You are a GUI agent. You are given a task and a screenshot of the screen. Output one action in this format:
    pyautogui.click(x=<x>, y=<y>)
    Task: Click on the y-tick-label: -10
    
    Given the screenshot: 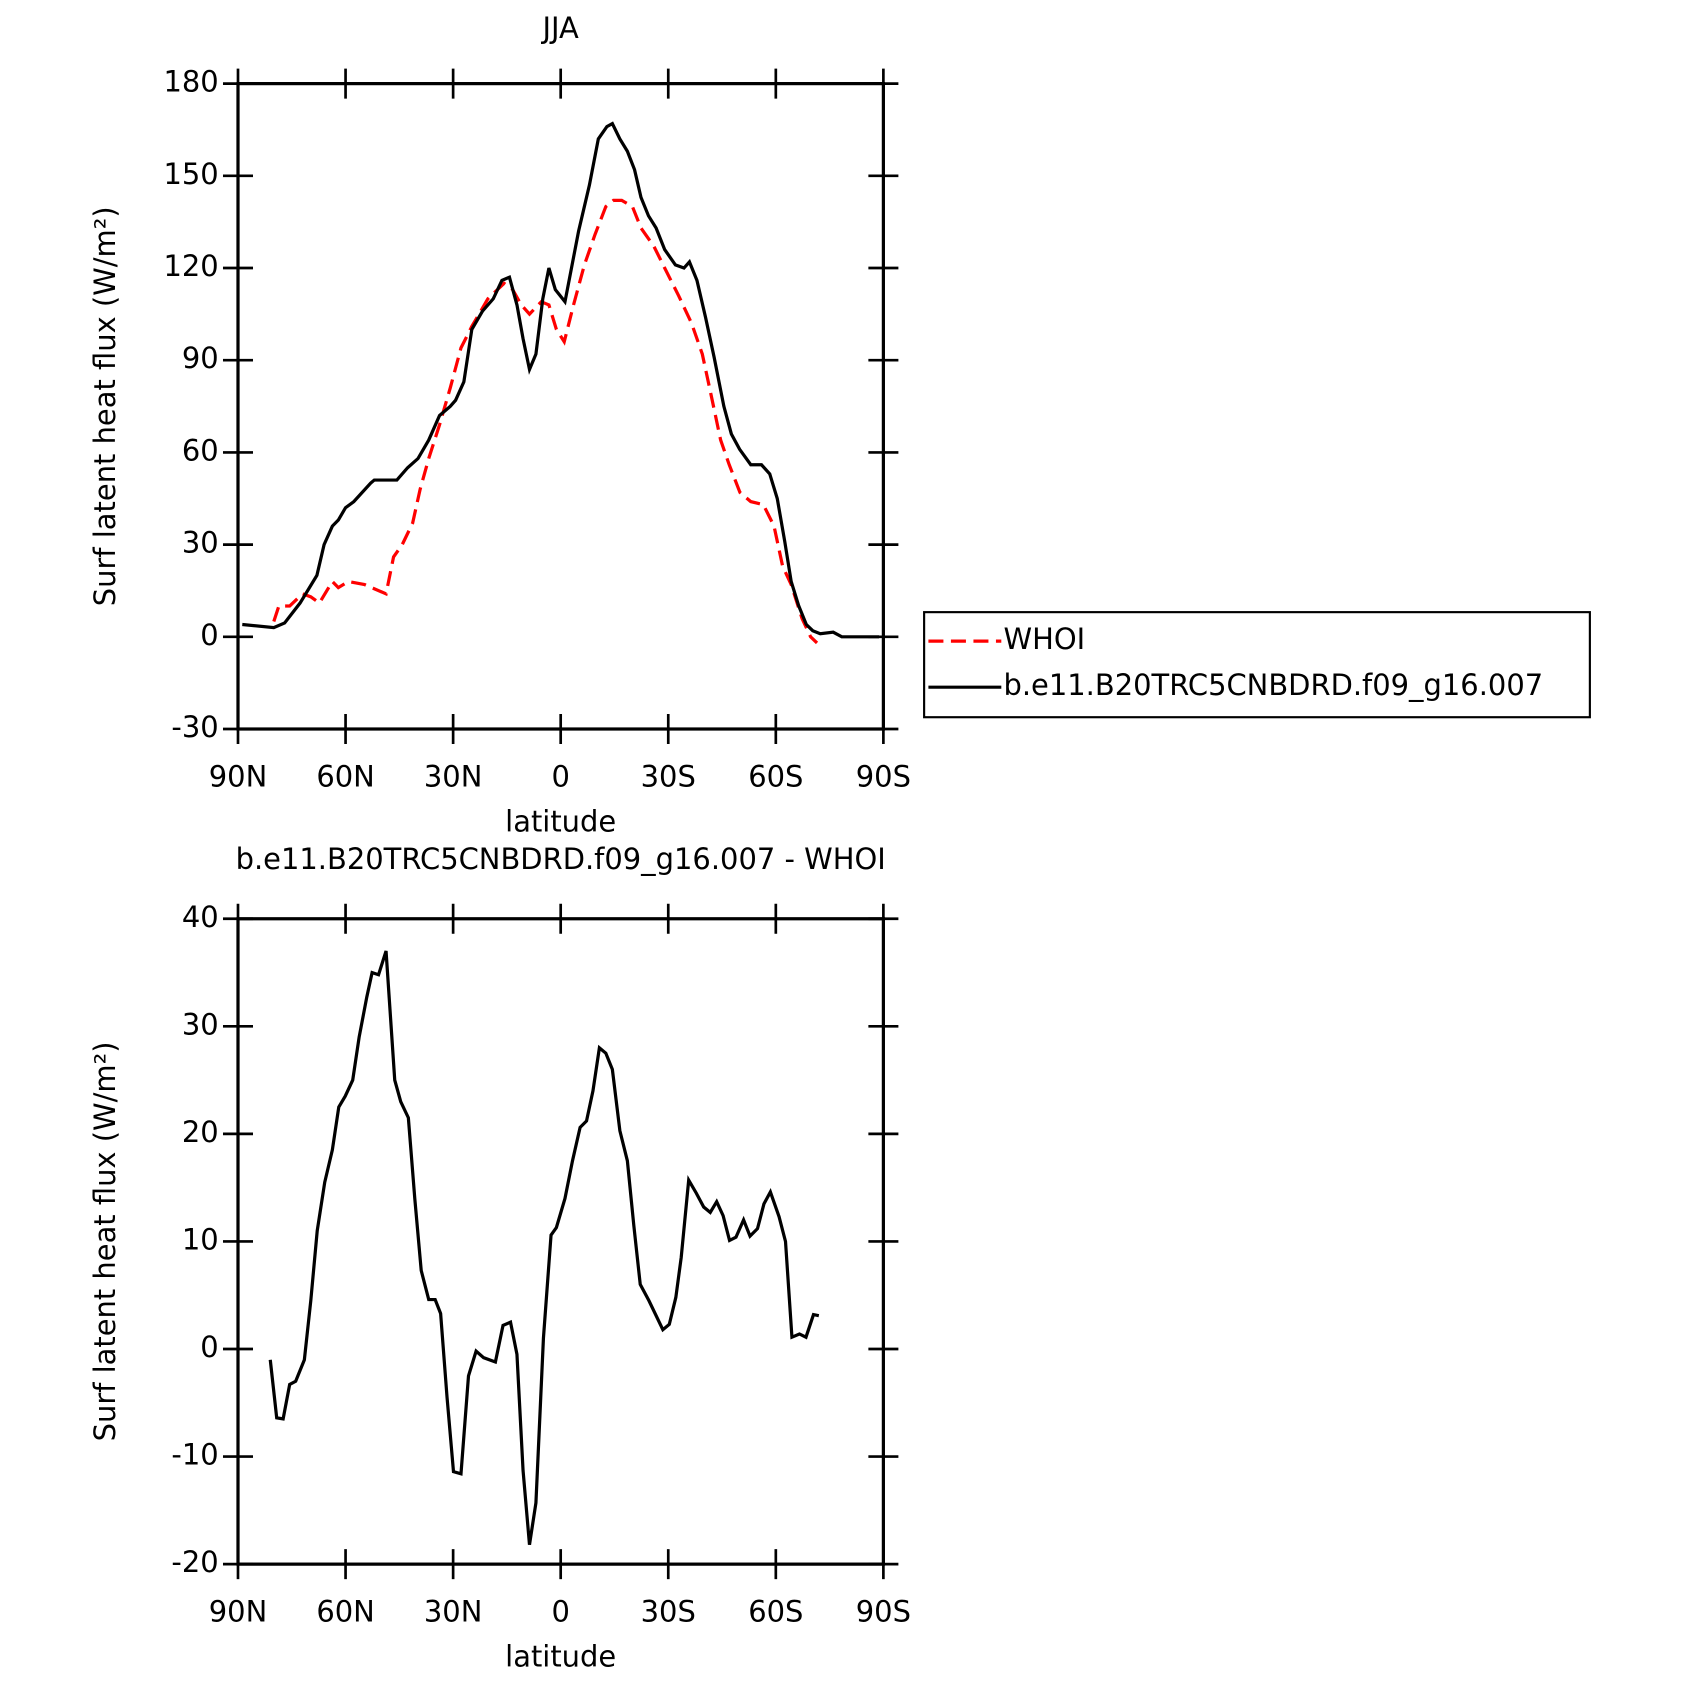 What is the action you would take?
    pyautogui.click(x=194, y=1455)
    